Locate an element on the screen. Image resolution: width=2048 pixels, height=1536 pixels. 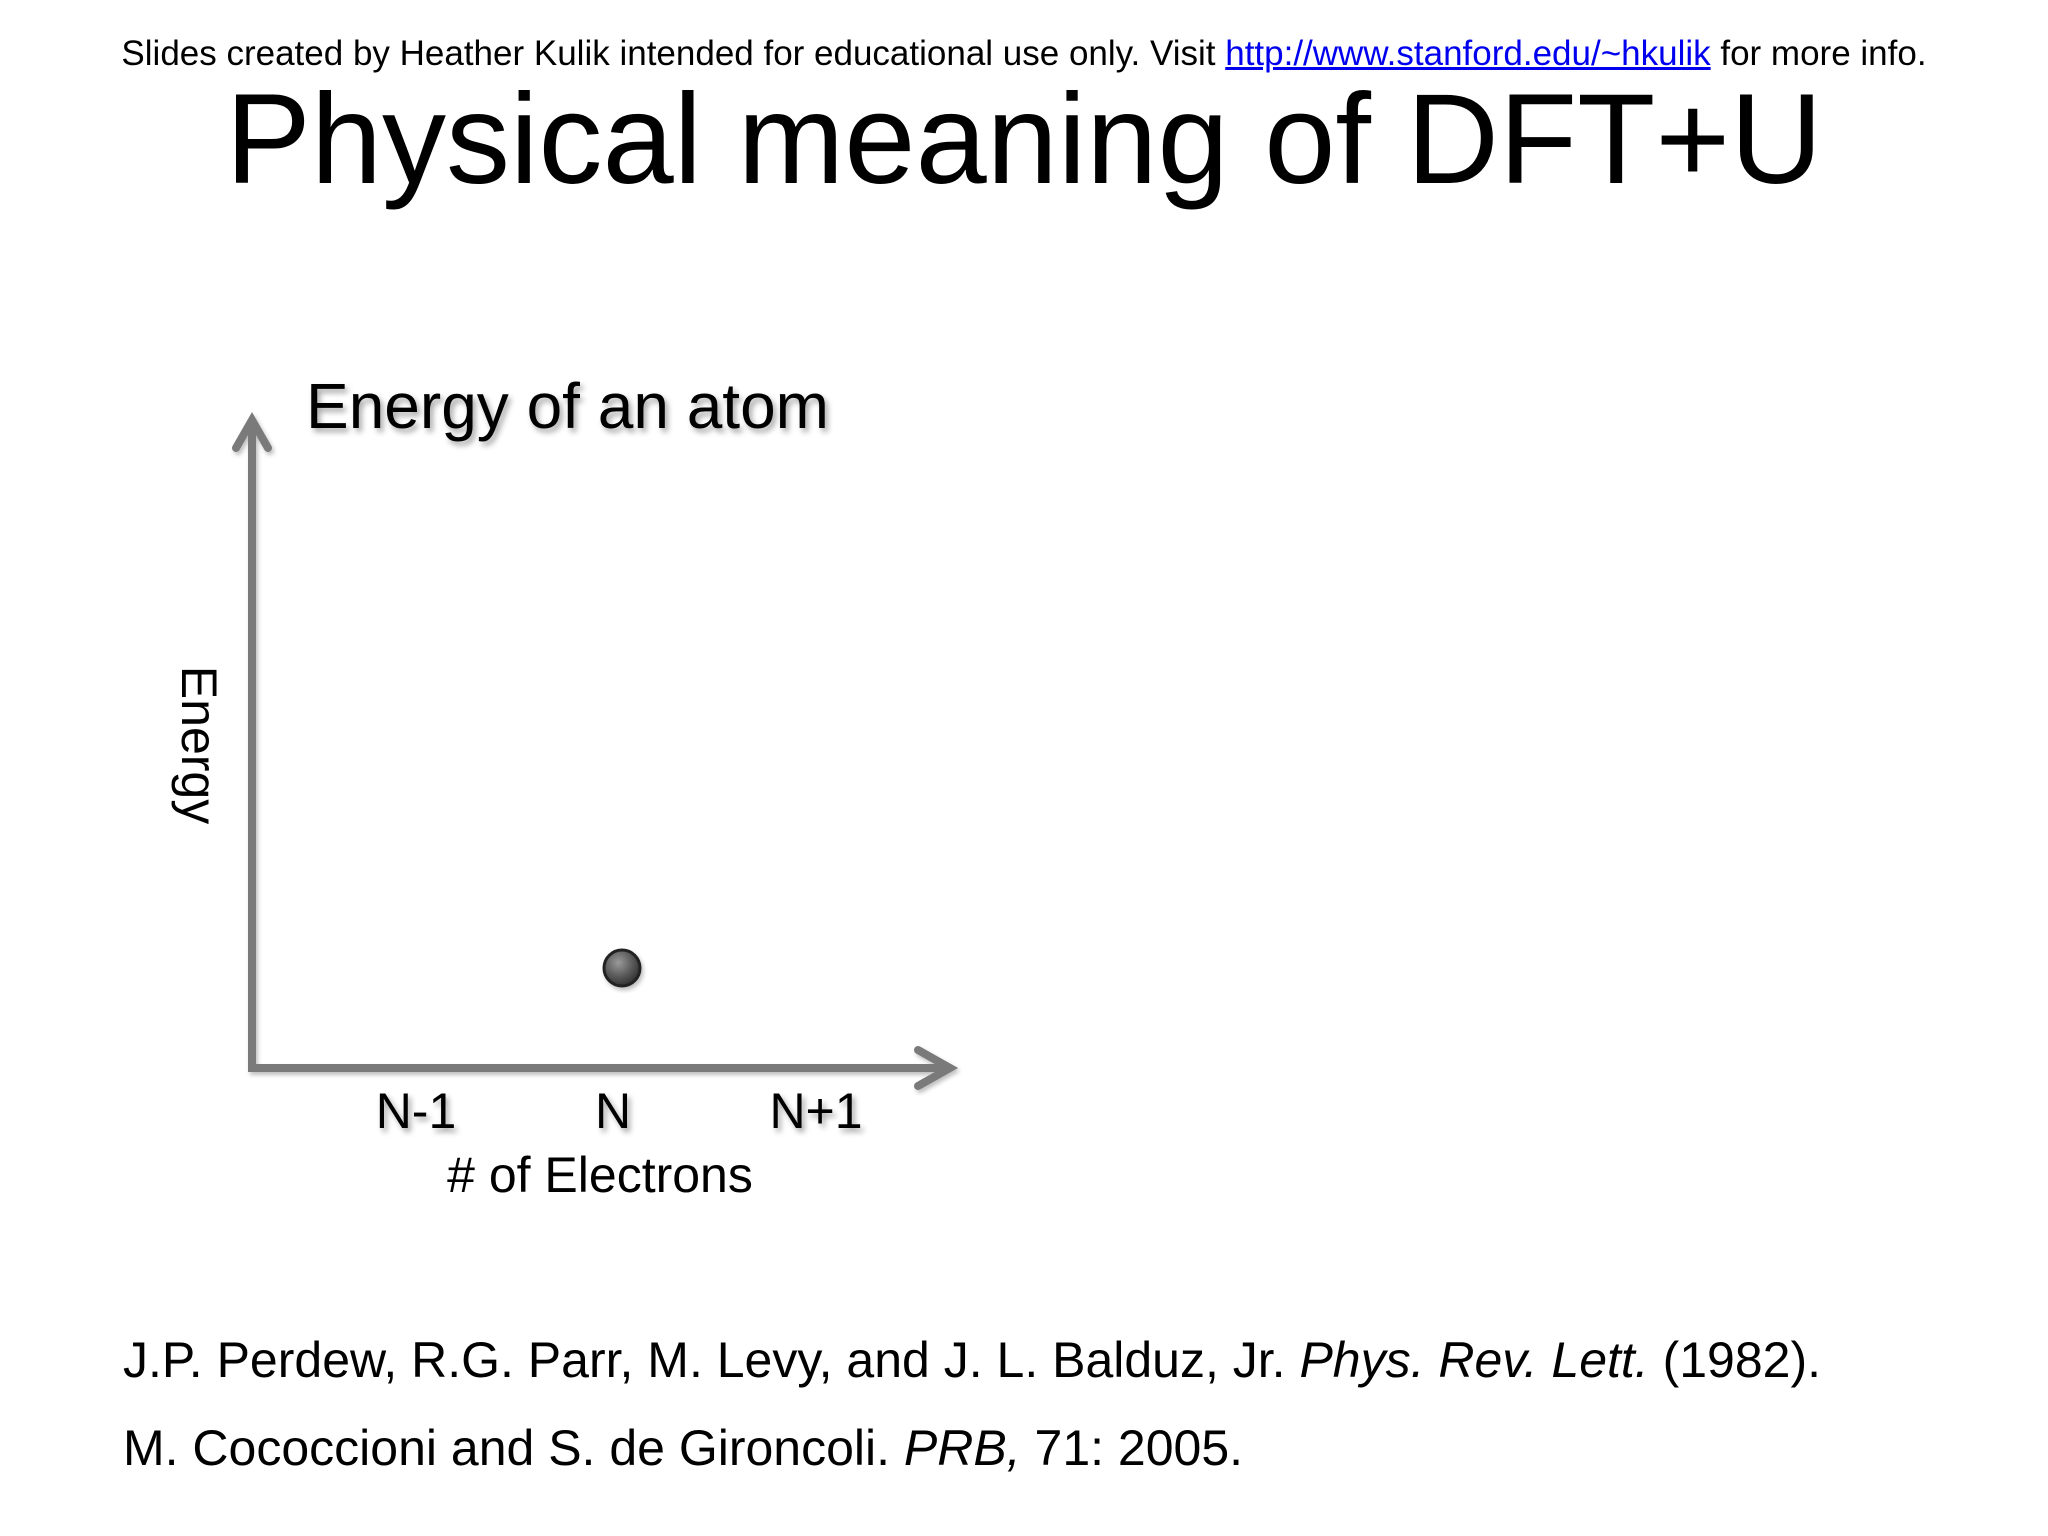
reference-2-details: 71: 2005. is located at coordinates (1132, 1448).